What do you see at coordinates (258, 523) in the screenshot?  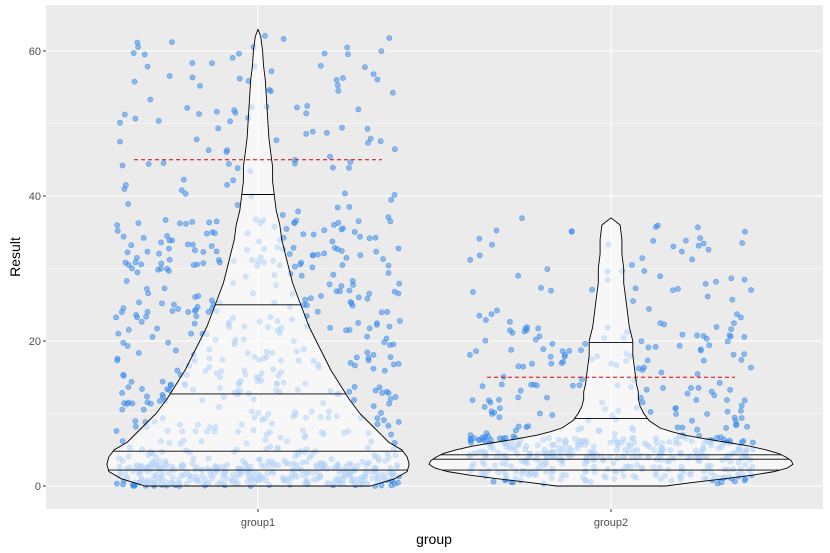 I see `x-tick-label: group1` at bounding box center [258, 523].